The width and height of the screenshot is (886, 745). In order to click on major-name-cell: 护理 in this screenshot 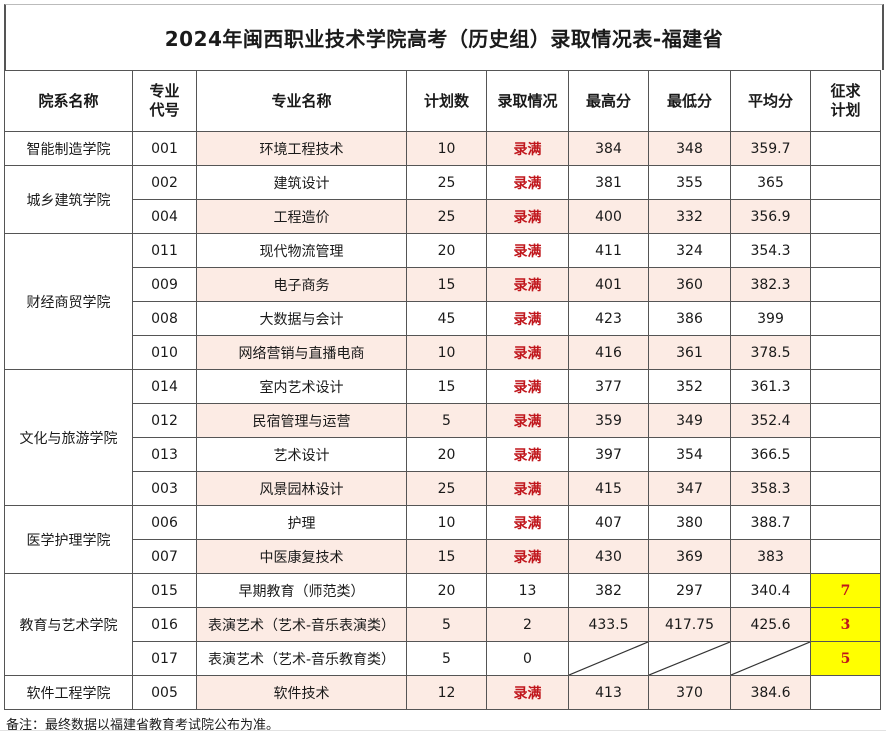, I will do `click(301, 522)`.